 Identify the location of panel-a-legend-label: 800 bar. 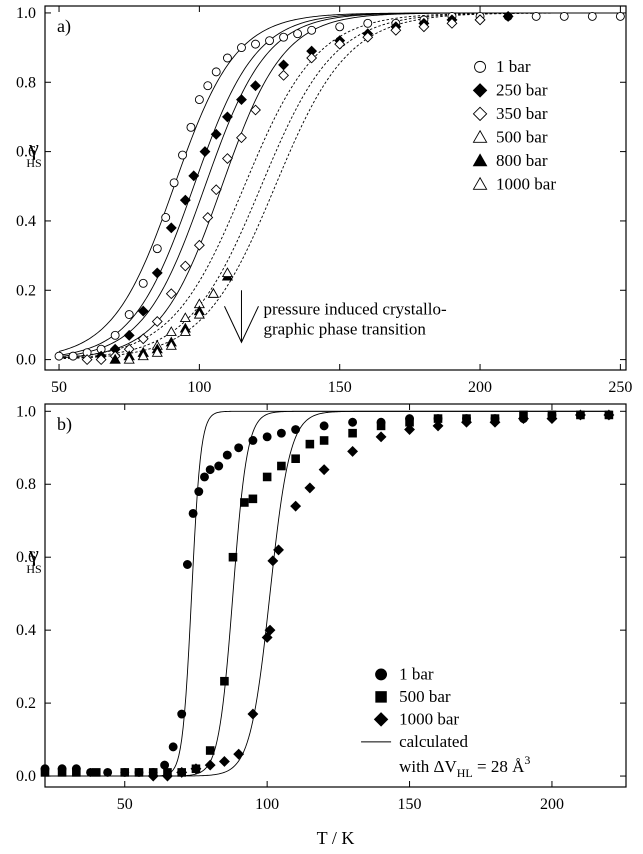
(522, 160).